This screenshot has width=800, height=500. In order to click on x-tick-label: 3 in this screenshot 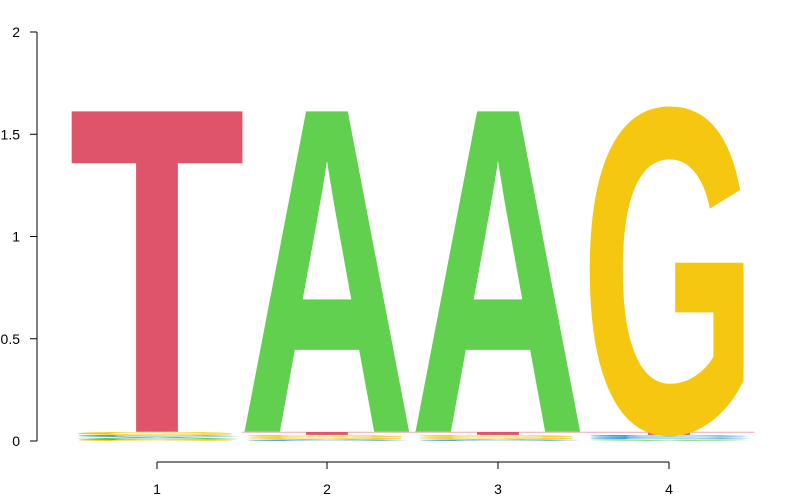, I will do `click(498, 489)`.